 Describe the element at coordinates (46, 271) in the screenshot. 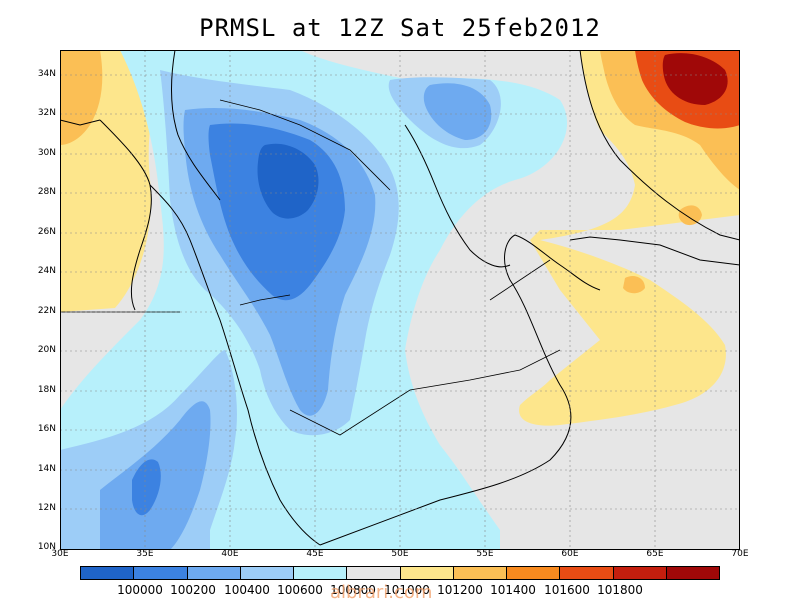

I see `lat-label: 24N` at that location.